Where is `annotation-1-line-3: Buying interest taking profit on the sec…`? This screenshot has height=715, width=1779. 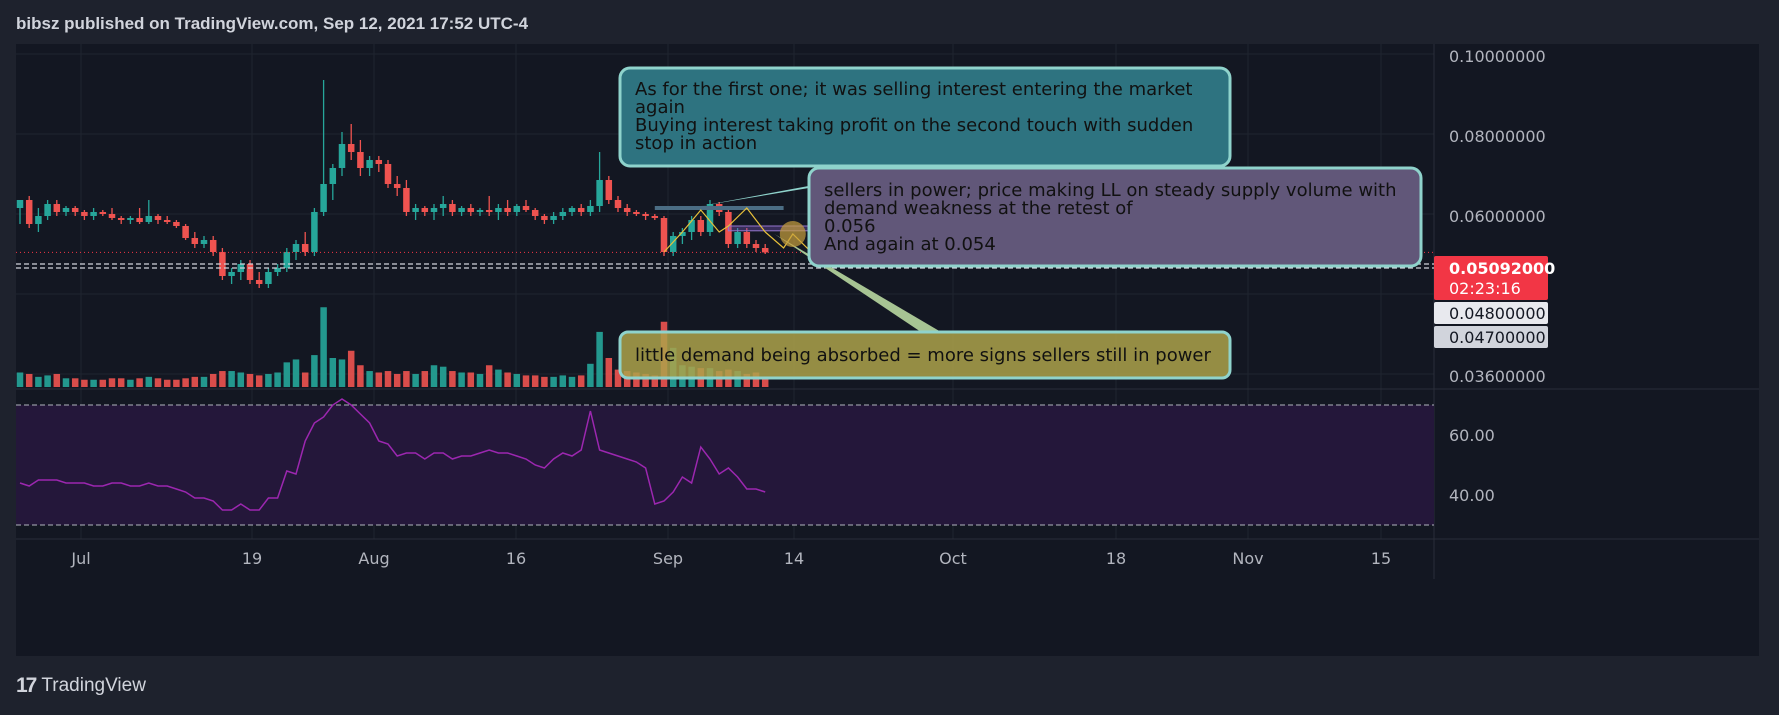 annotation-1-line-3: Buying interest taking profit on the sec… is located at coordinates (914, 125).